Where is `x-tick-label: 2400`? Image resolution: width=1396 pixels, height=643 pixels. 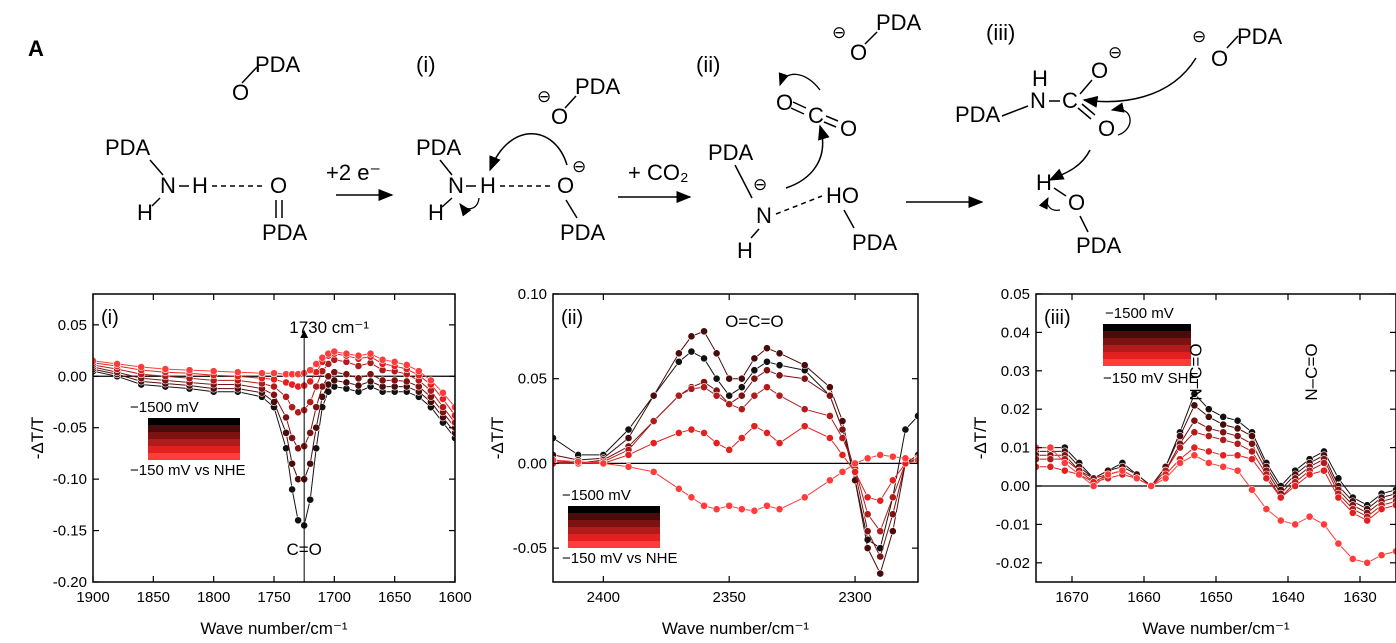 x-tick-label: 2400 is located at coordinates (603, 597).